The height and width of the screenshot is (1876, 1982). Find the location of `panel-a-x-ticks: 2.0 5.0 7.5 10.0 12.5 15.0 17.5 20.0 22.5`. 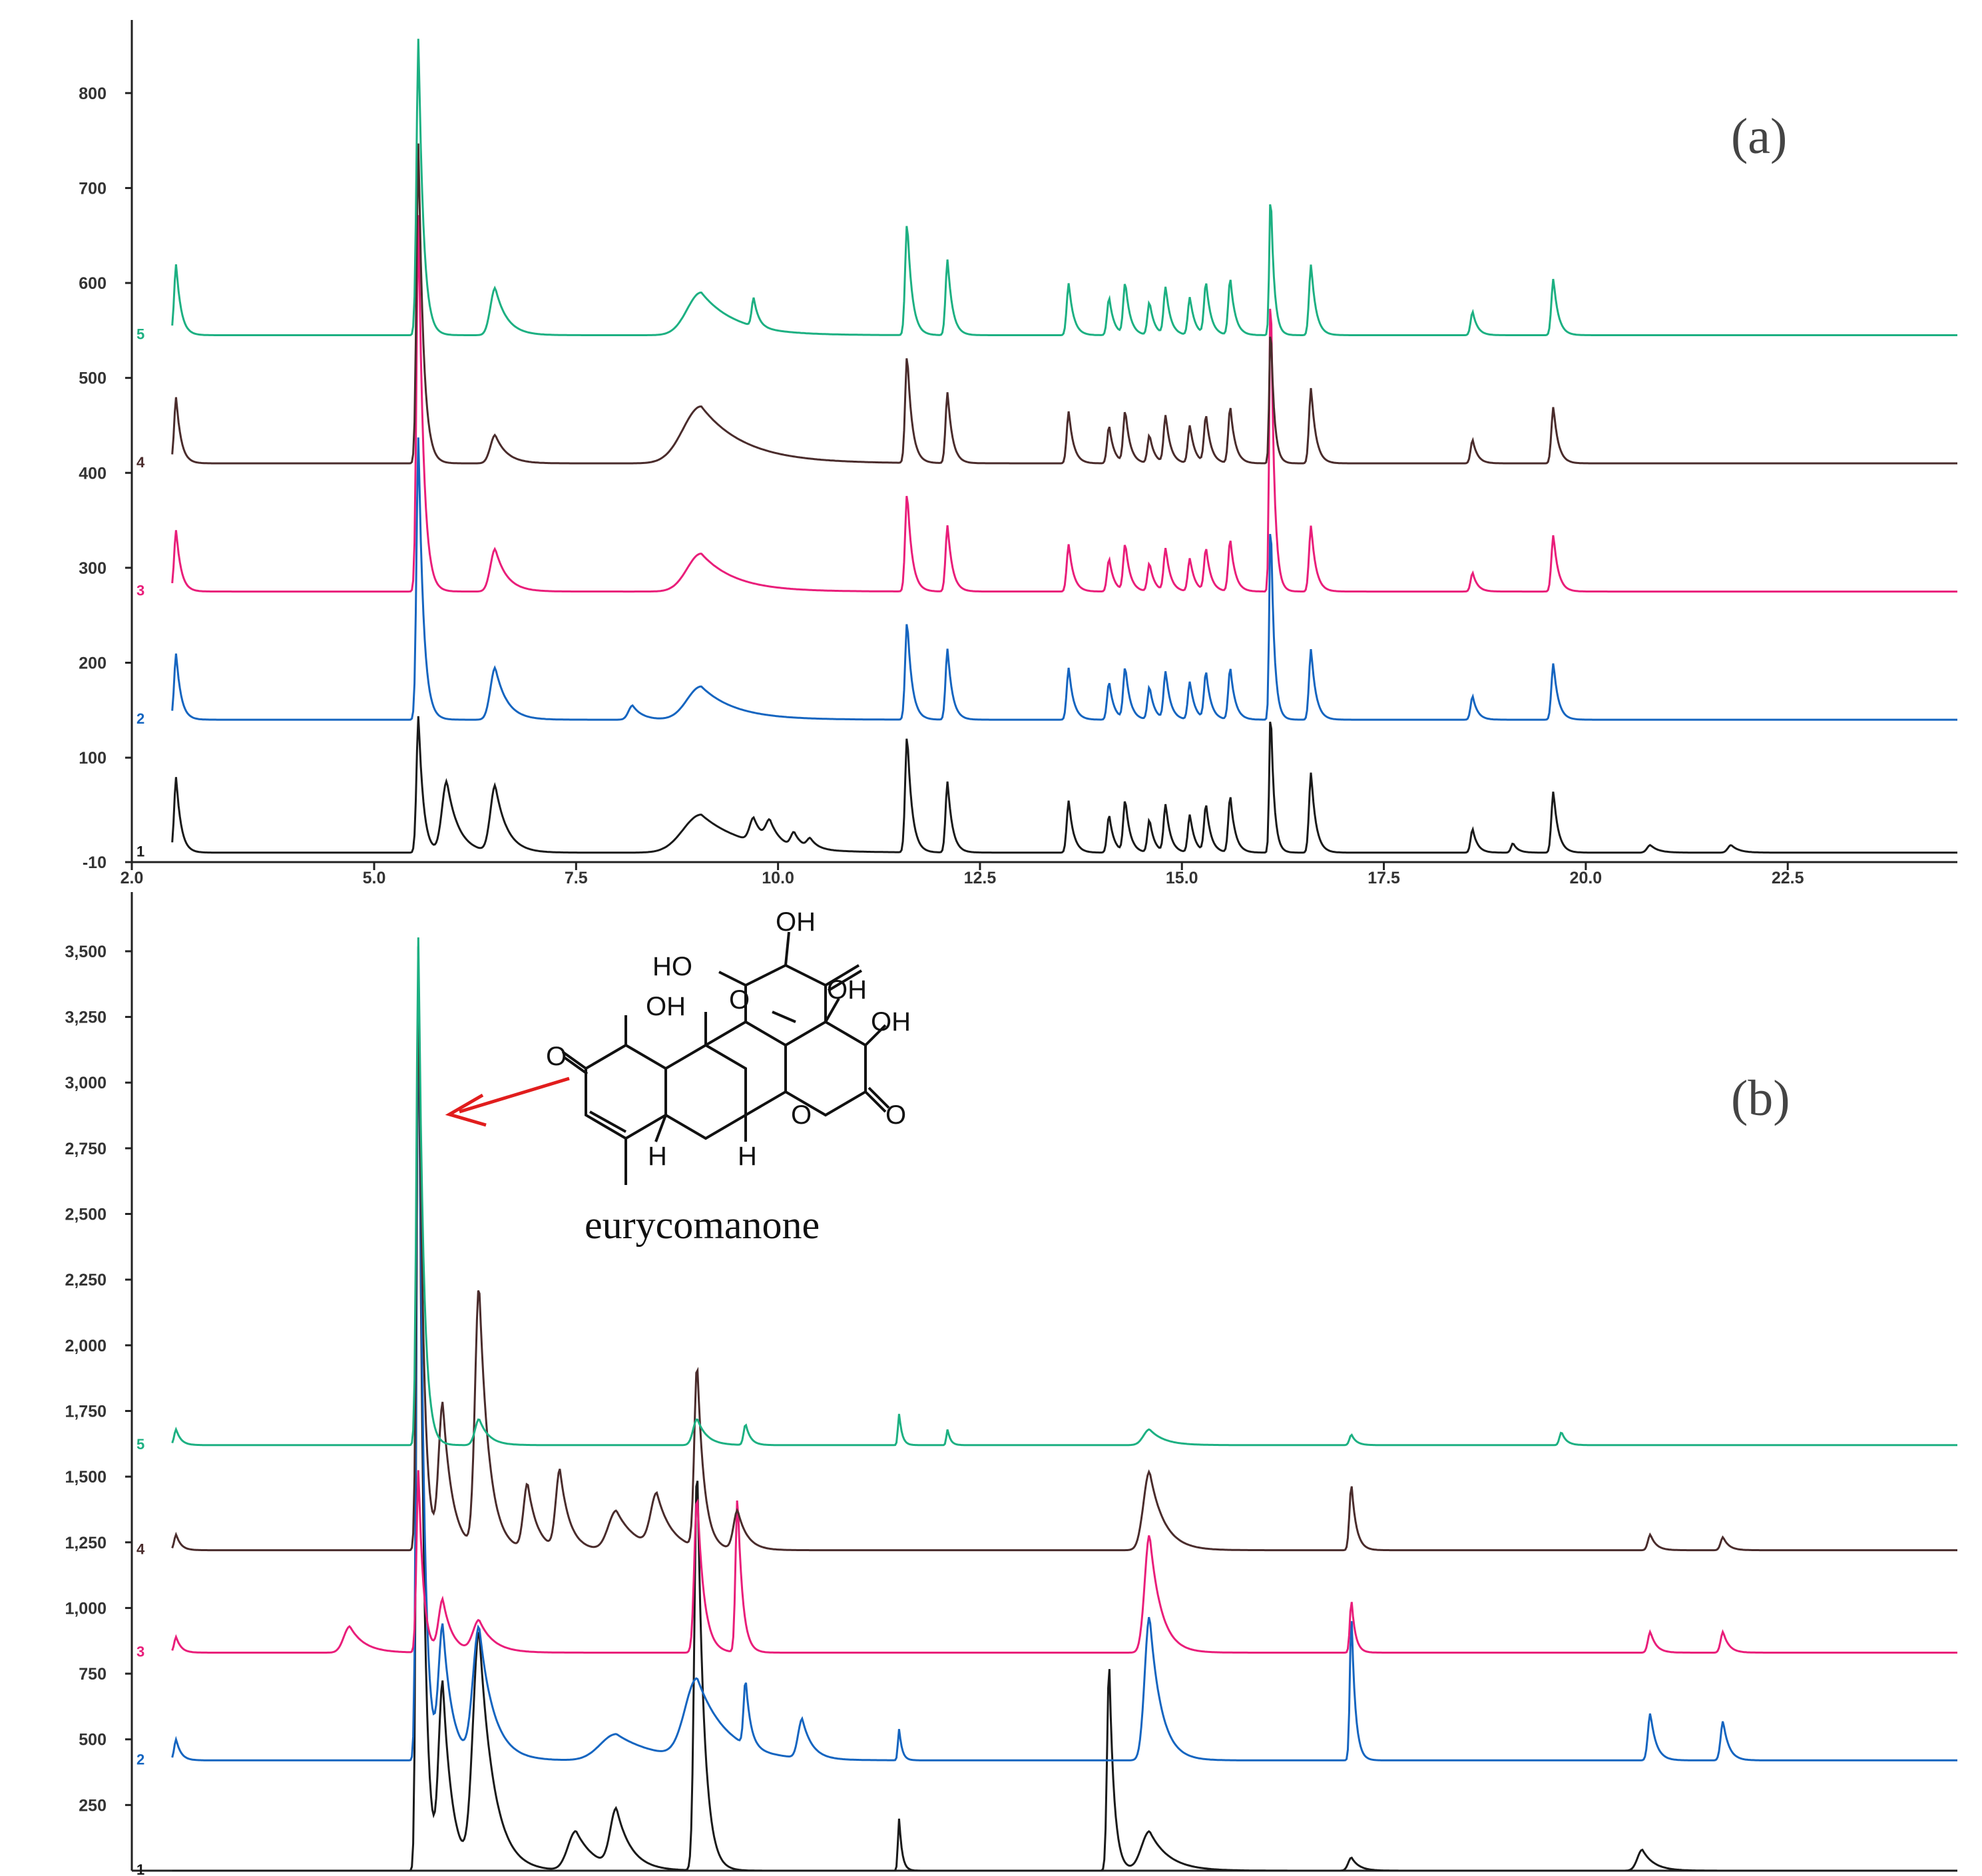

panel-a-x-ticks: 2.0 5.0 7.5 10.0 12.5 15.0 17.5 20.0 22.5 is located at coordinates (962, 874).